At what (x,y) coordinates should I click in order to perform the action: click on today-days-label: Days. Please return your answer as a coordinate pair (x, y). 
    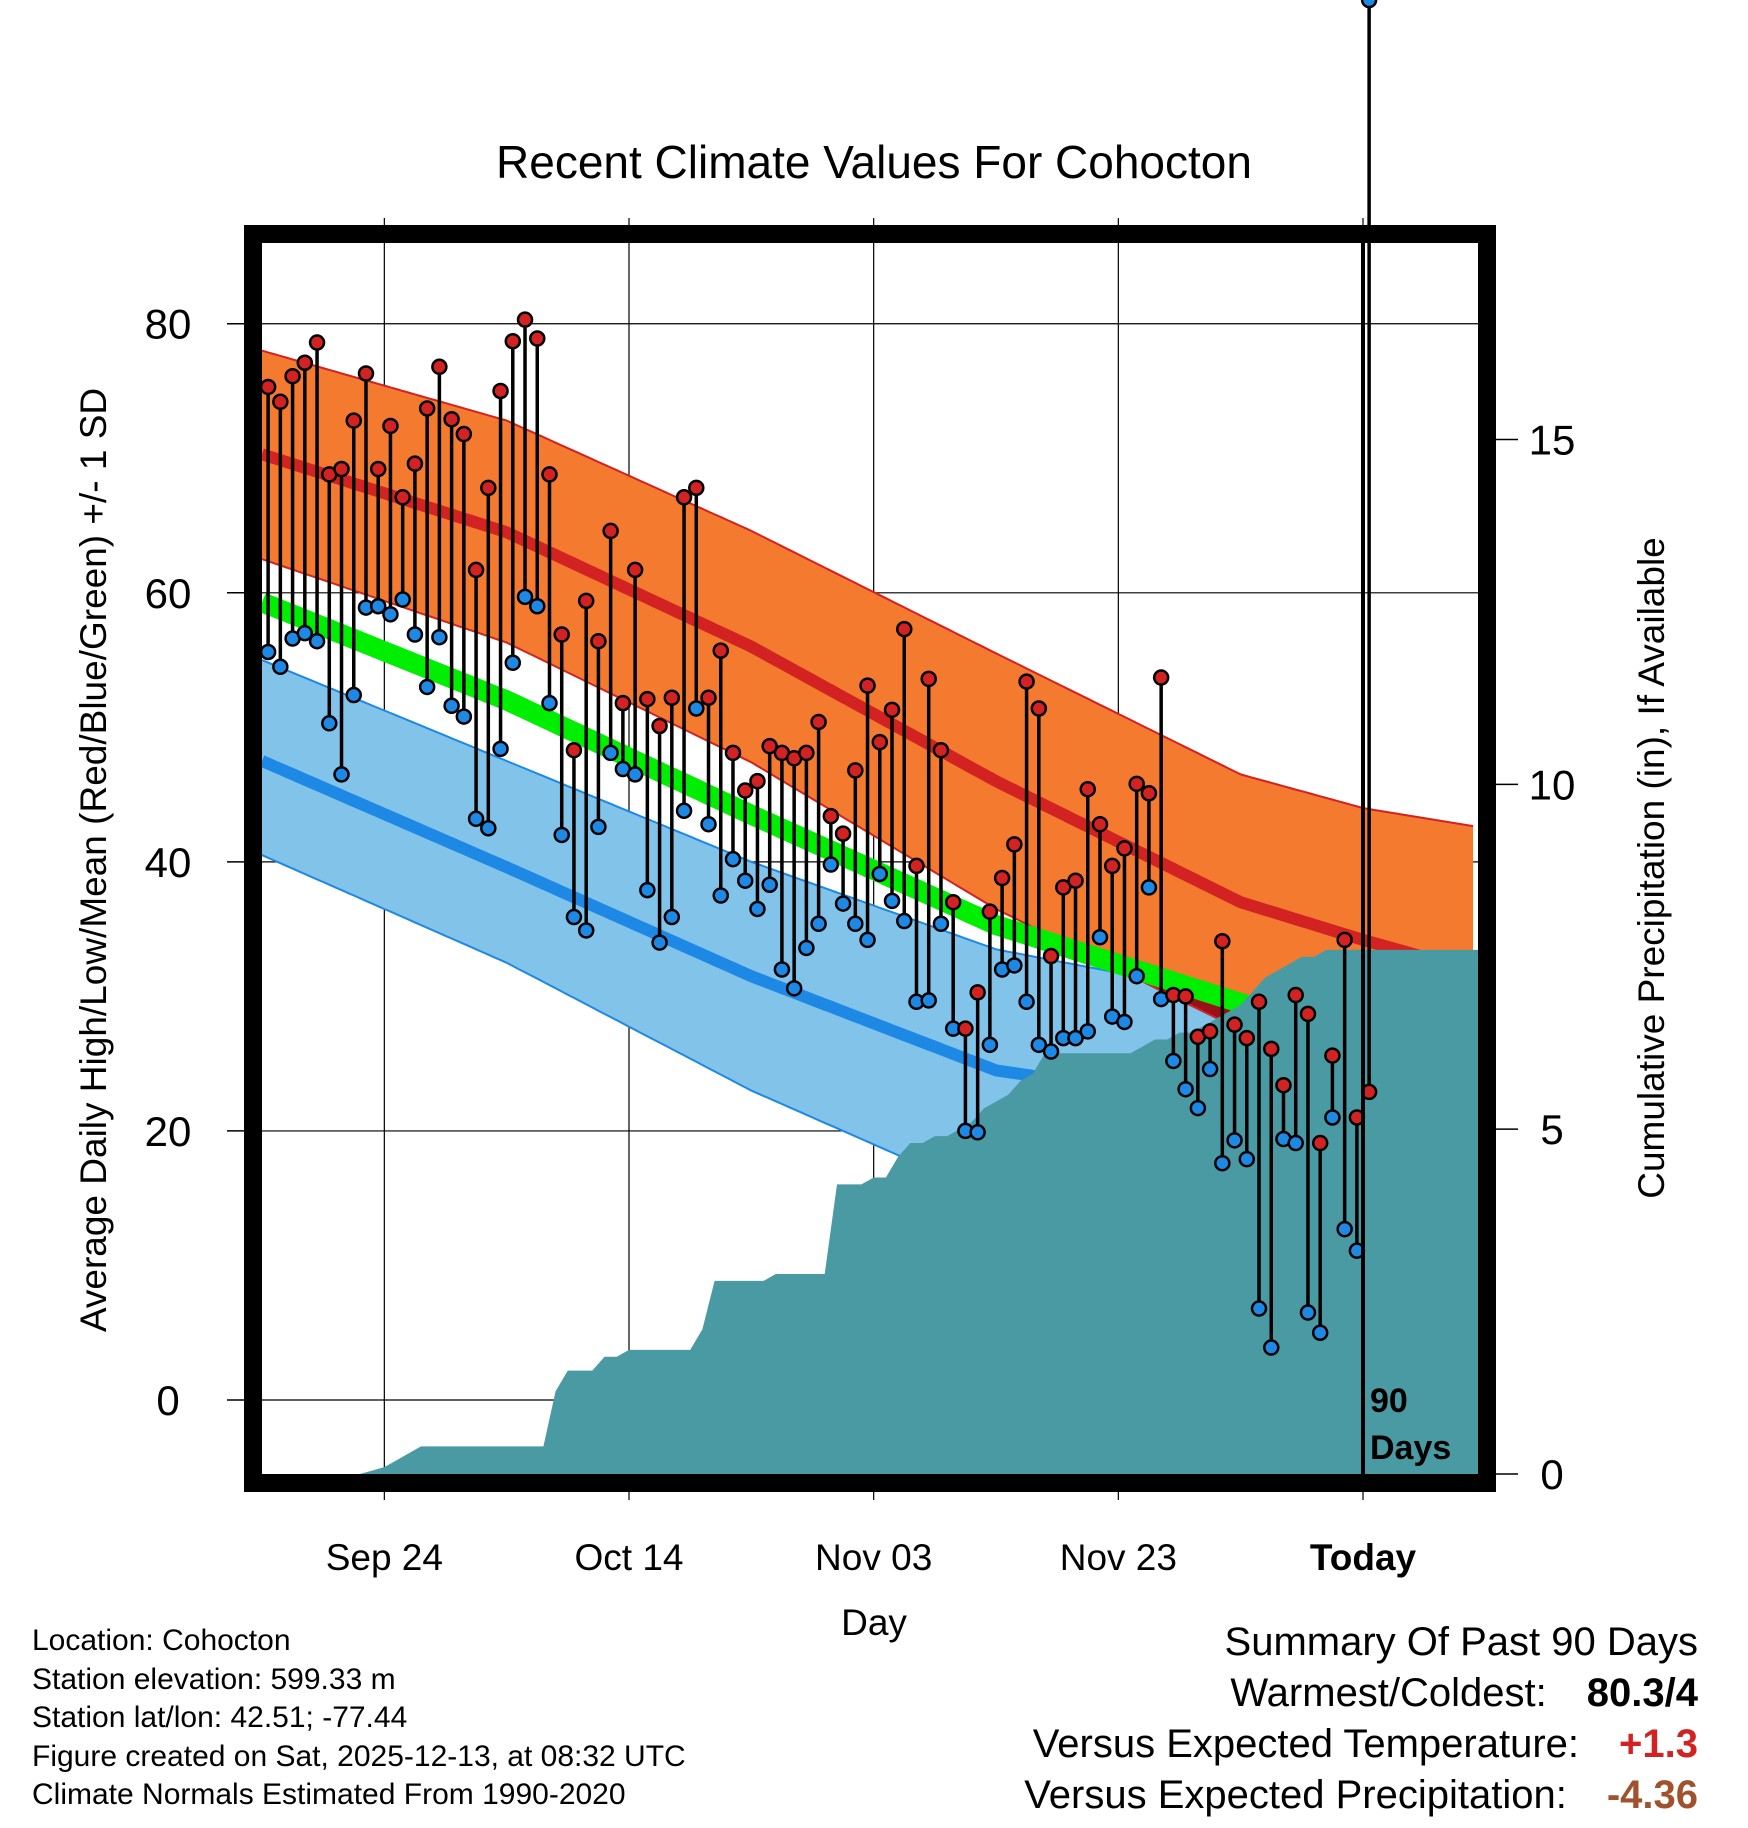
    Looking at the image, I should click on (1410, 1448).